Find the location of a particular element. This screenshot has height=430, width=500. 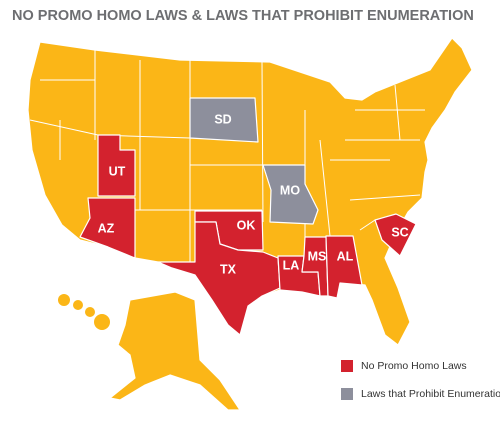

state-label: SD is located at coordinates (222, 119).